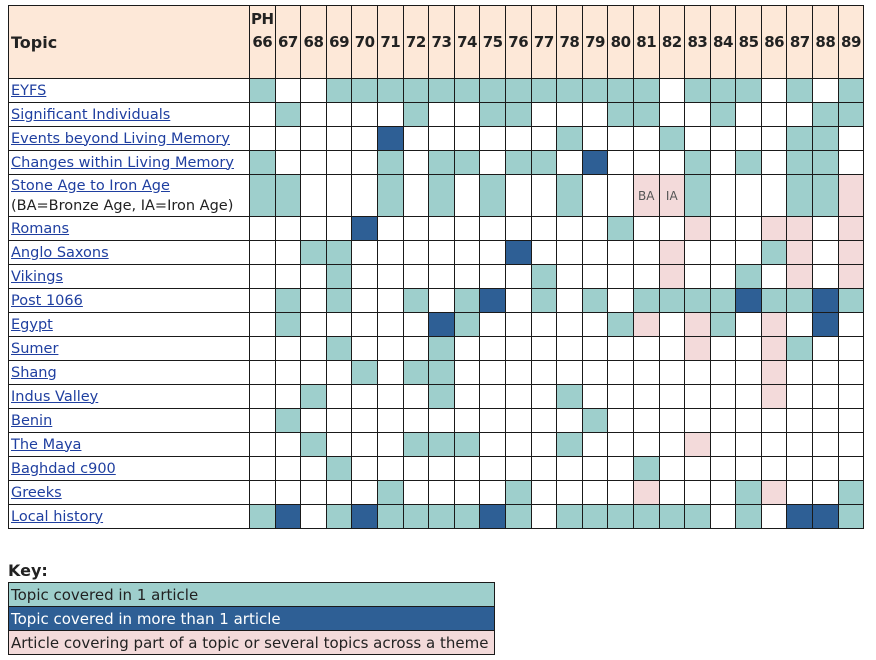 This screenshot has height=660, width=876. I want to click on table-row: The Maya, so click(436, 444).